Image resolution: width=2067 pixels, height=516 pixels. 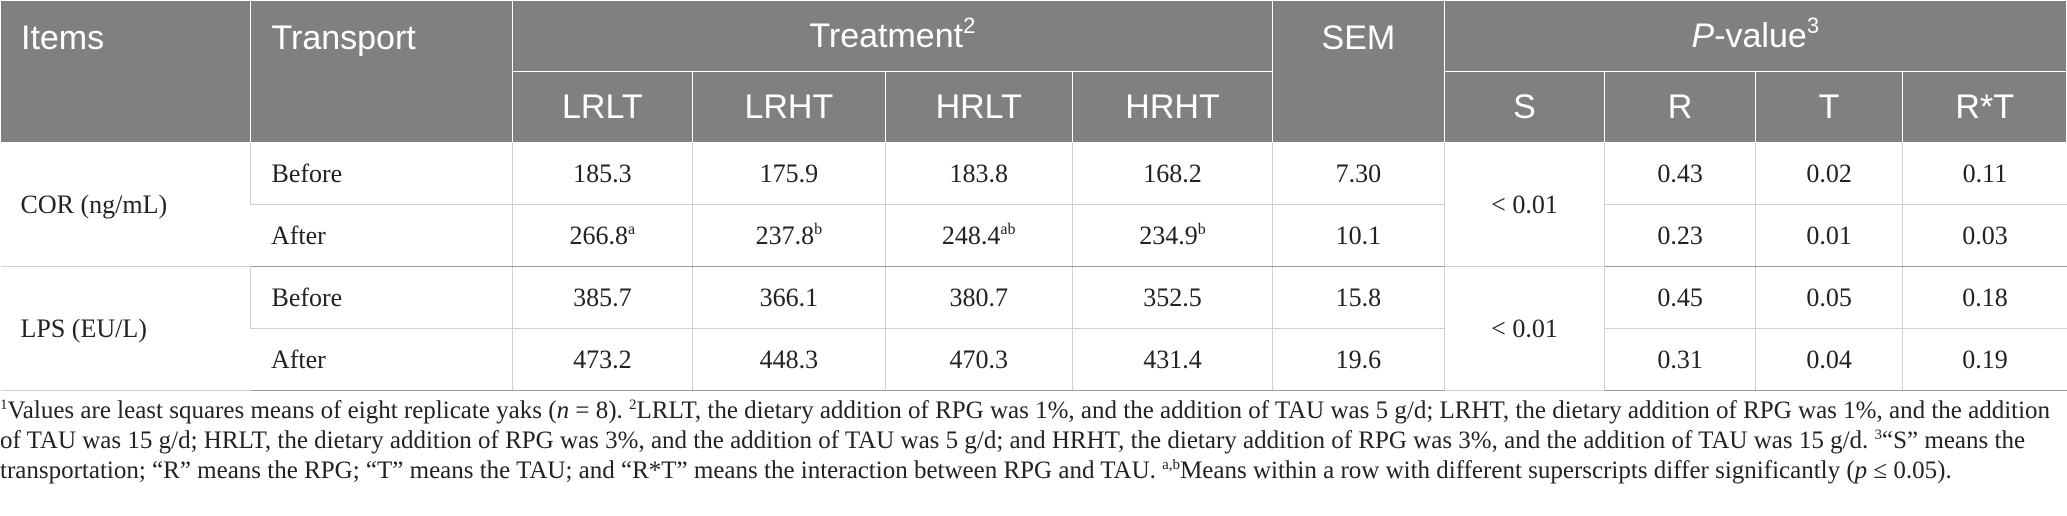 I want to click on header-effect-rt: R*T, so click(x=1984, y=107).